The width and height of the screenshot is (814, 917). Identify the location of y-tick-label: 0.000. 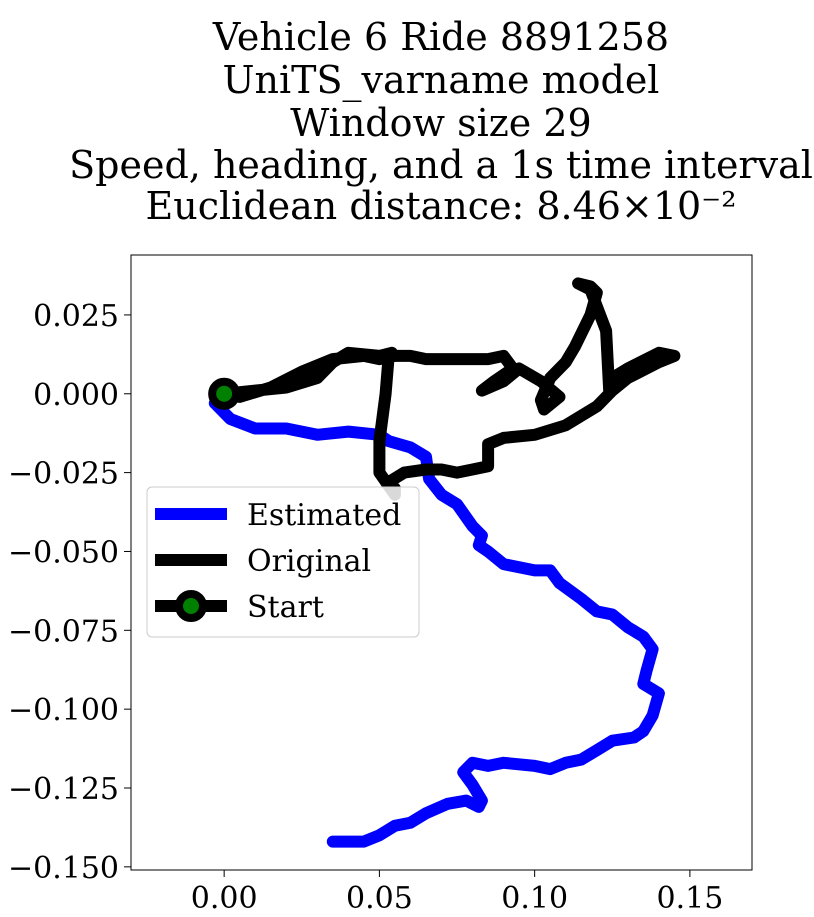
(76, 395).